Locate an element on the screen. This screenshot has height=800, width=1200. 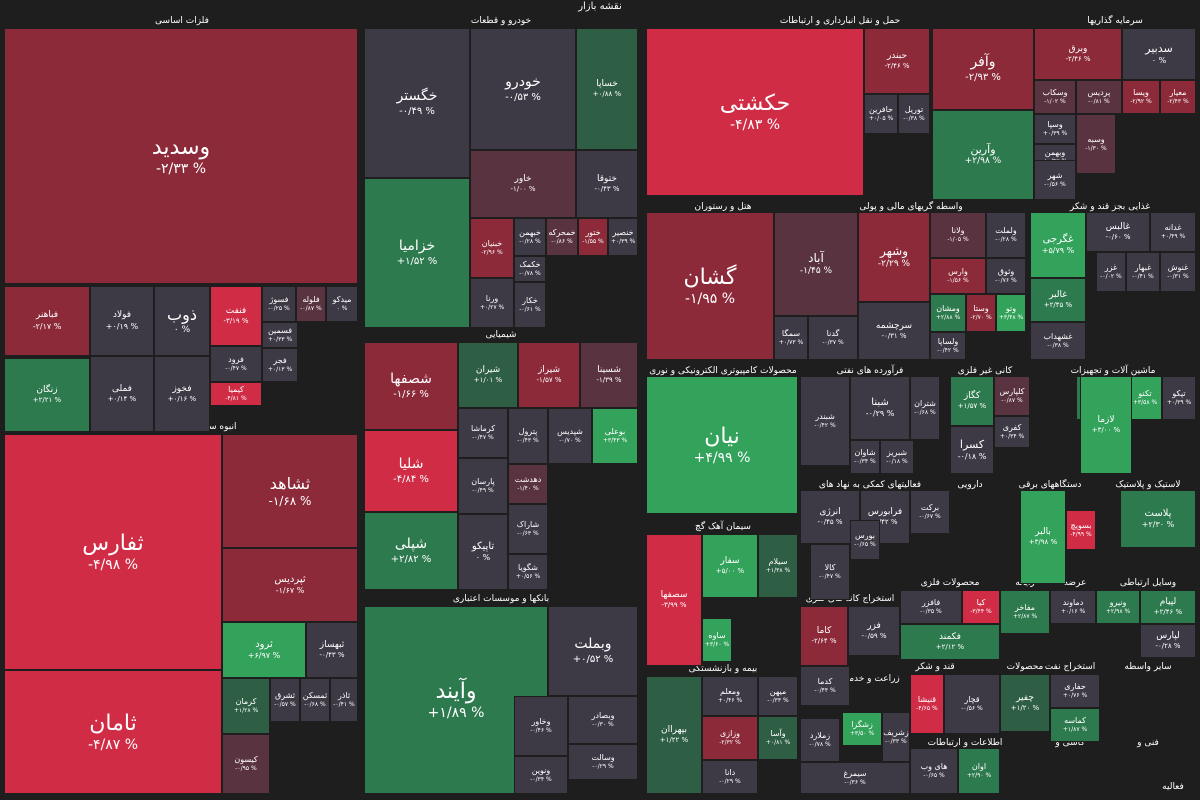
stock-tile: کالا -۰/۴۷ % is located at coordinates (830, 572).